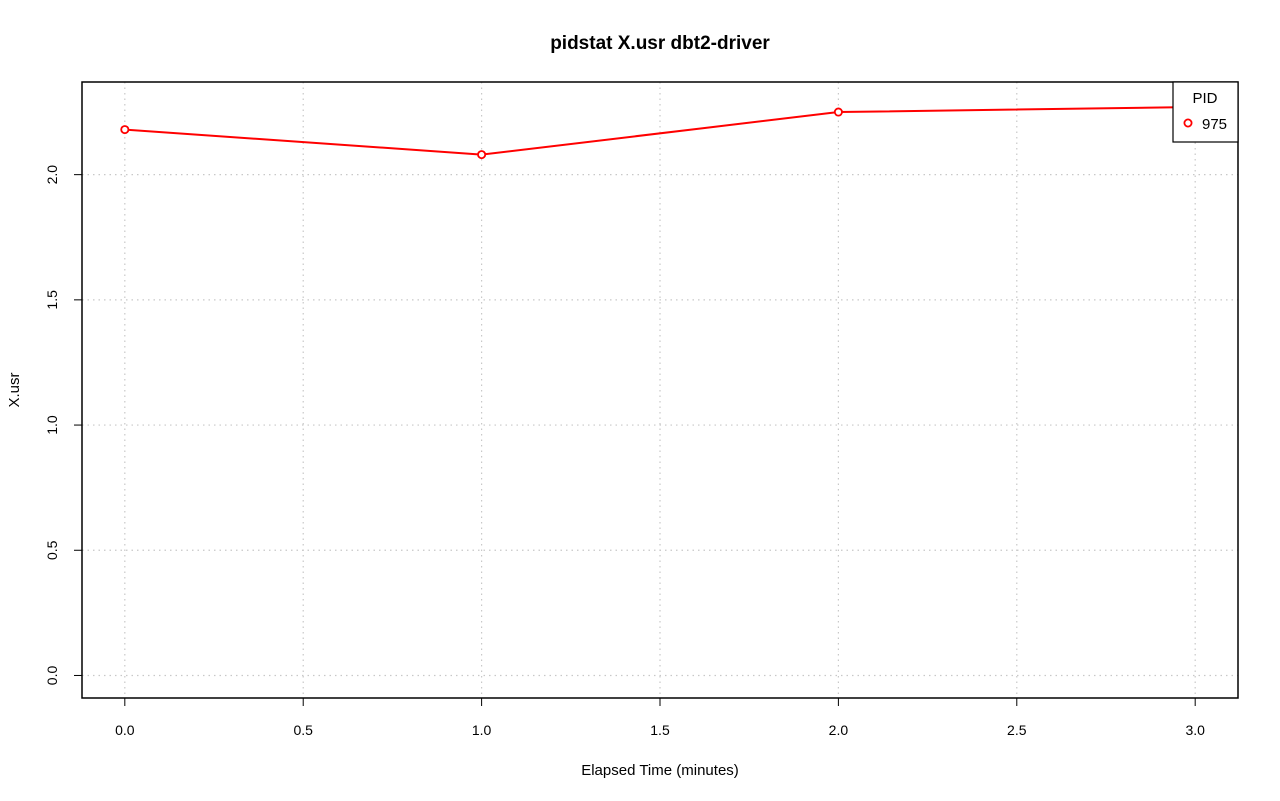 The image size is (1280, 801). Describe the element at coordinates (660, 43) in the screenshot. I see `chart-title: pidstat X.usr dbt2-driver` at that location.